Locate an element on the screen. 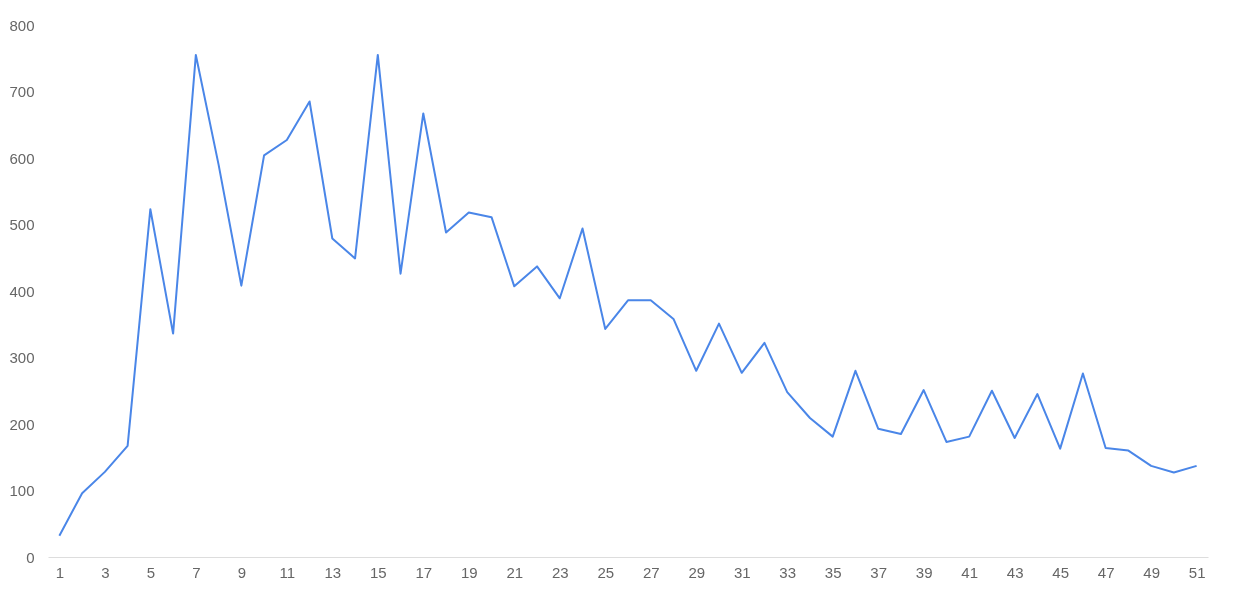  y-tick-label: 700 is located at coordinates (22, 91).